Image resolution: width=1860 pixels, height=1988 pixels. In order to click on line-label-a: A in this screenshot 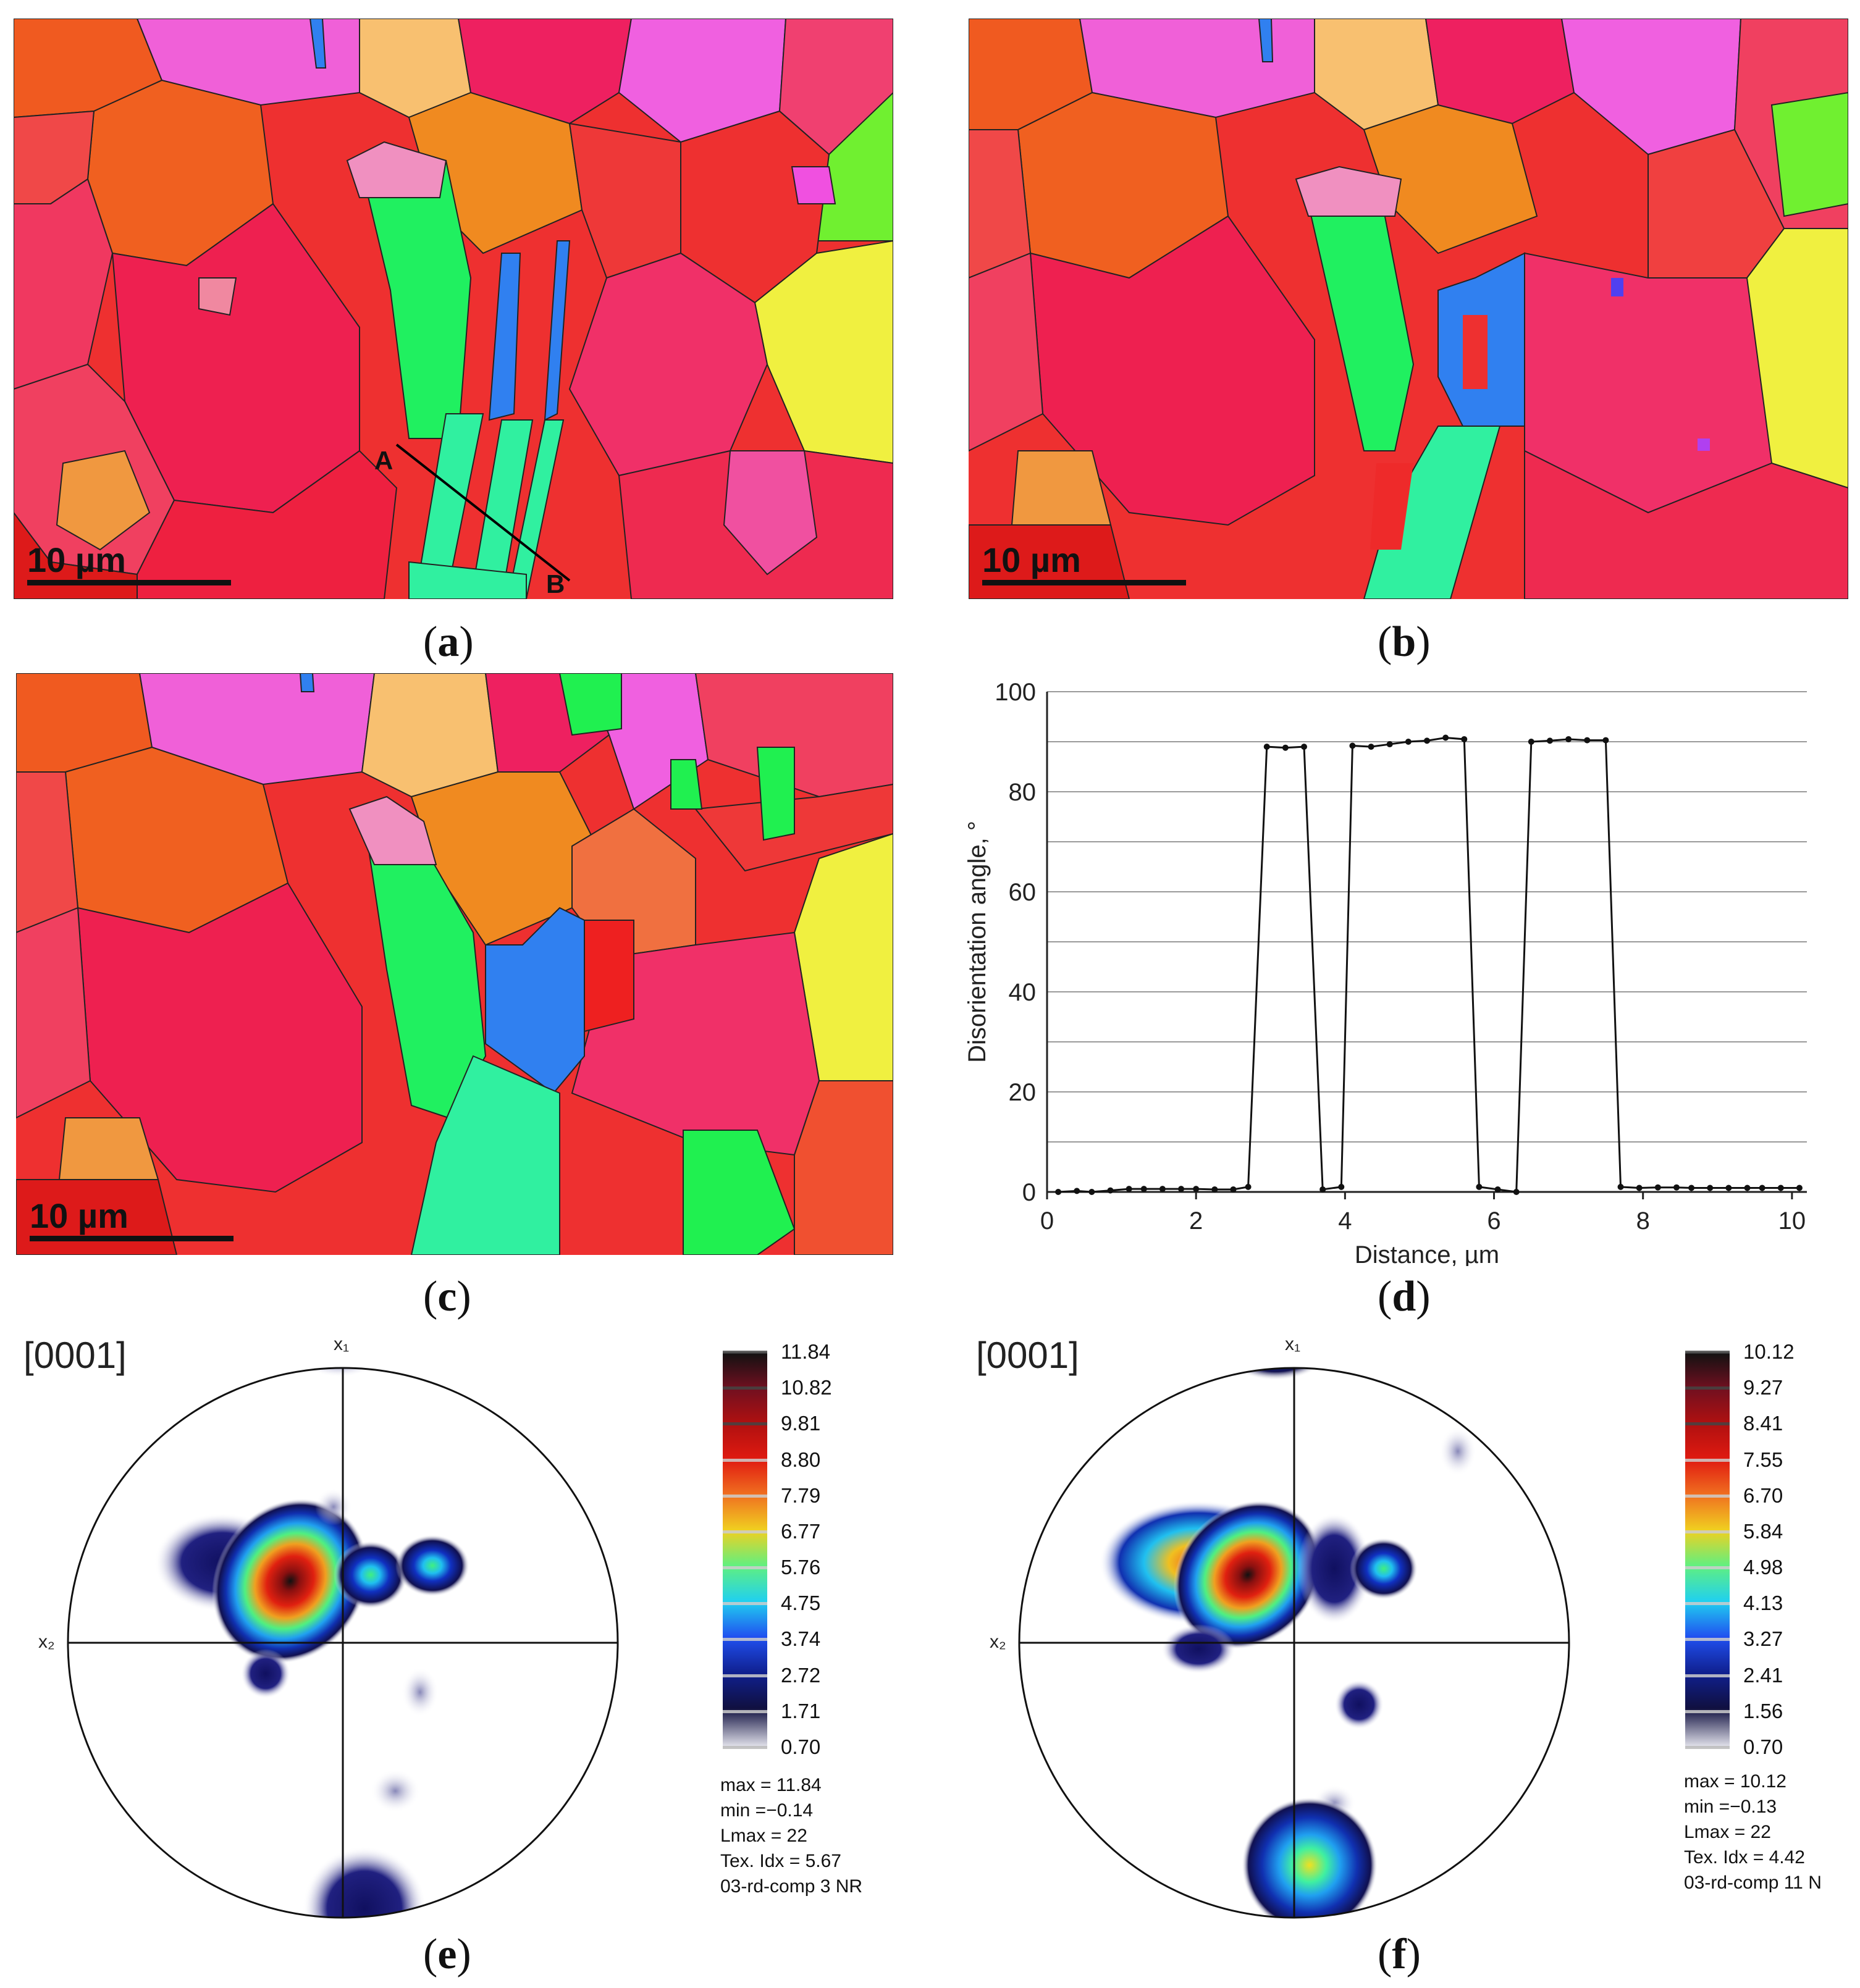, I will do `click(383, 460)`.